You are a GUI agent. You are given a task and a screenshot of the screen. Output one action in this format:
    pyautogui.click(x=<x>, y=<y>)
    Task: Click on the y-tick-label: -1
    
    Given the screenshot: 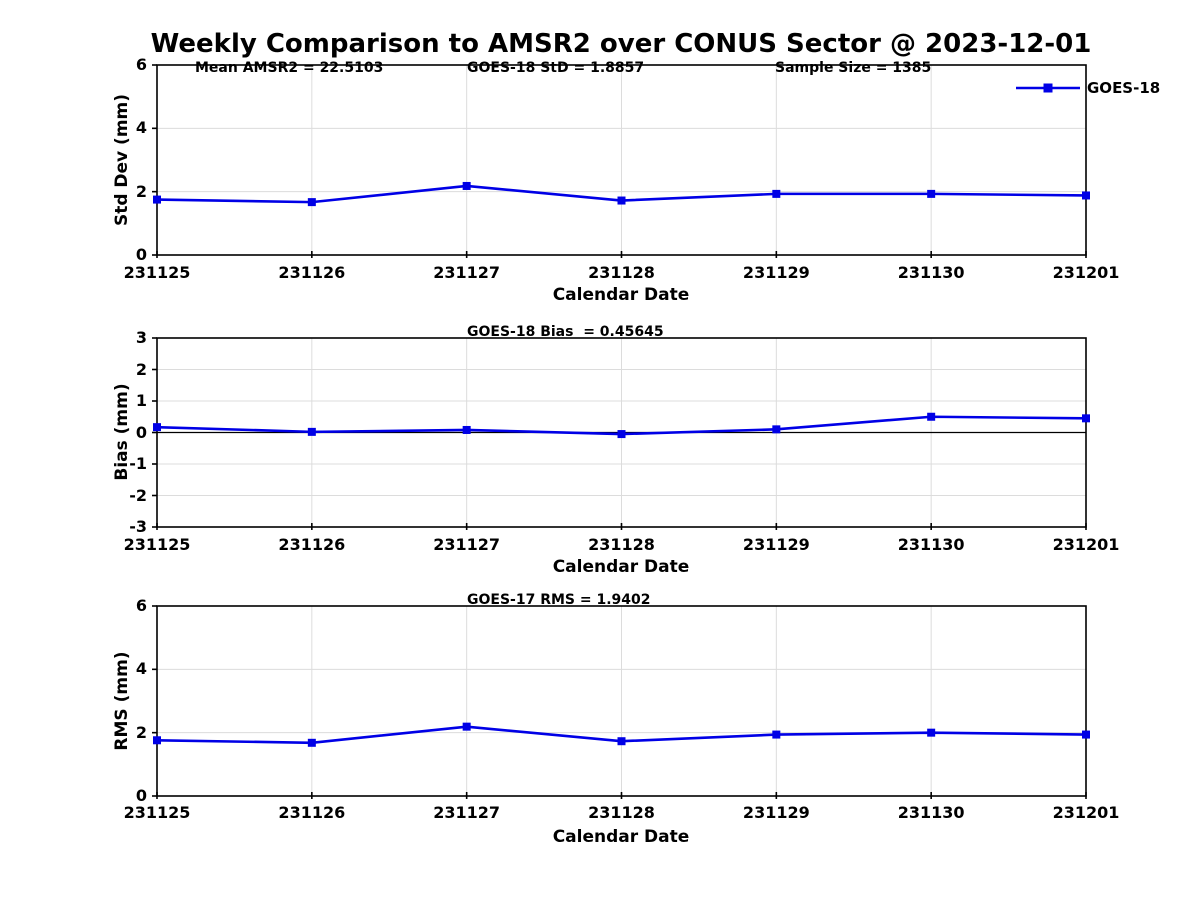 What is the action you would take?
    pyautogui.click(x=138, y=463)
    